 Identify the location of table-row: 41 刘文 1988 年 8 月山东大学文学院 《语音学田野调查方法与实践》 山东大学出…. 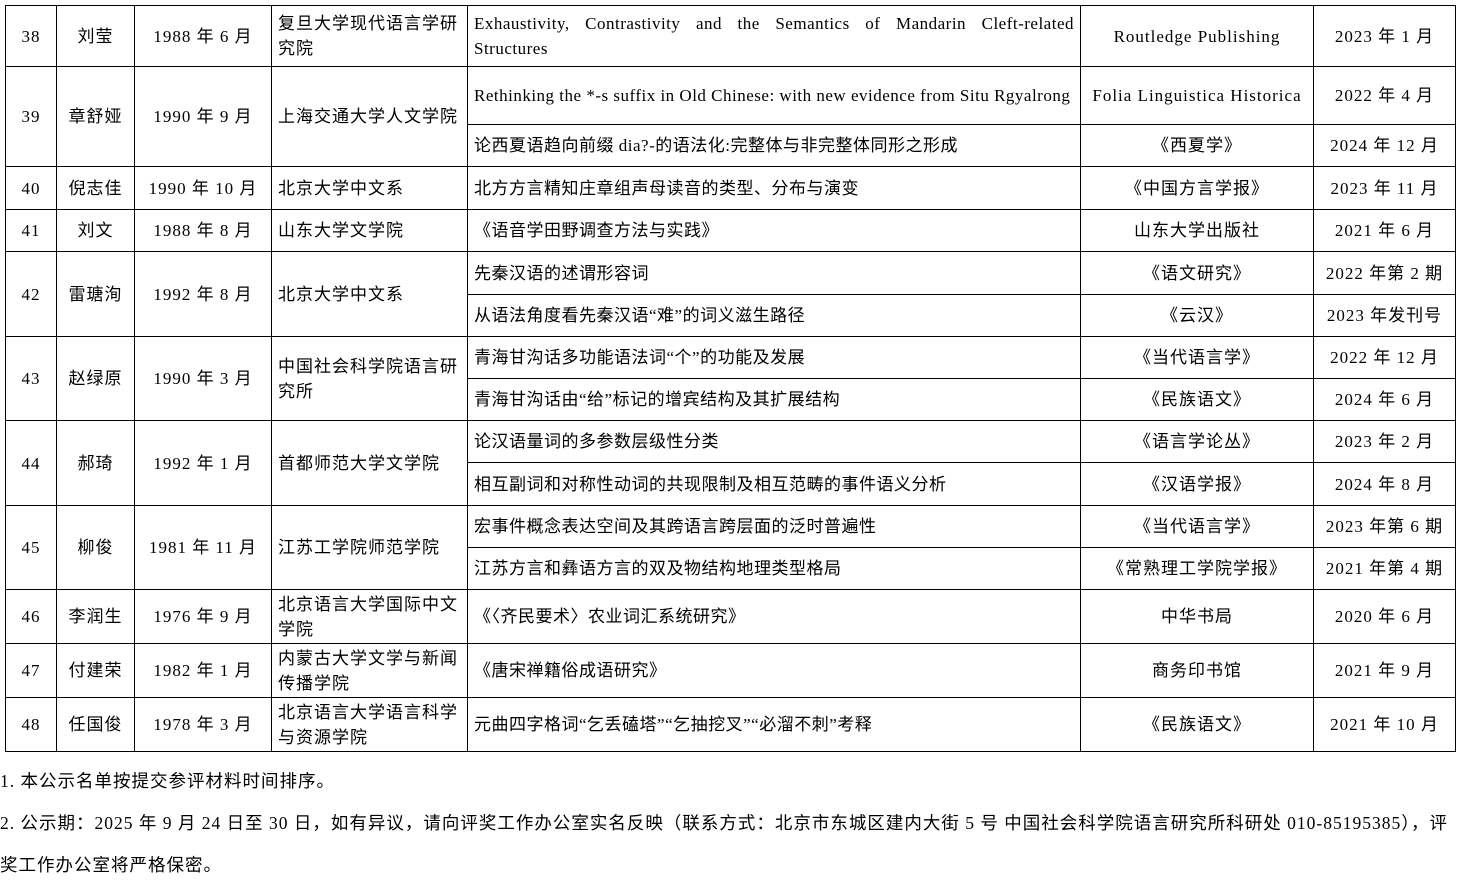
(730, 230).